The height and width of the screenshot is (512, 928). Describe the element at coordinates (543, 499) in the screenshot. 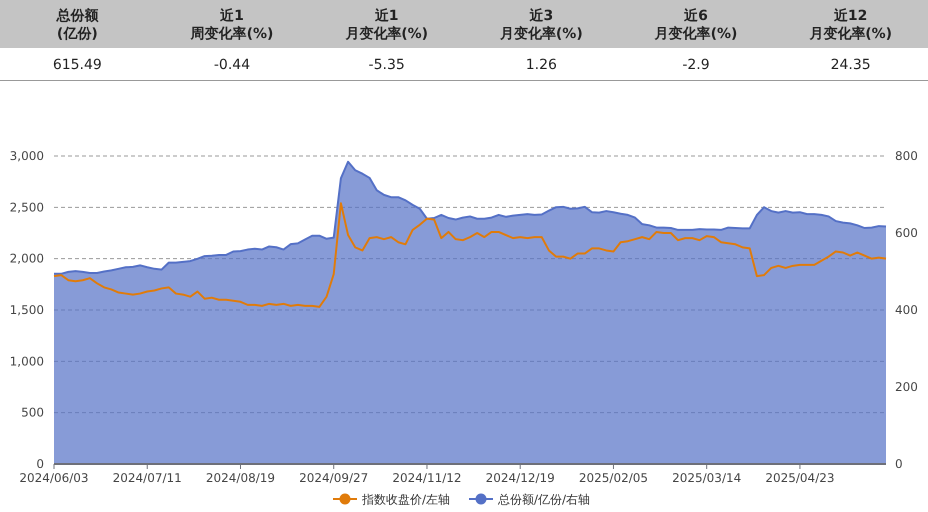

I see `legend-label: 总份额/亿份/右轴` at that location.